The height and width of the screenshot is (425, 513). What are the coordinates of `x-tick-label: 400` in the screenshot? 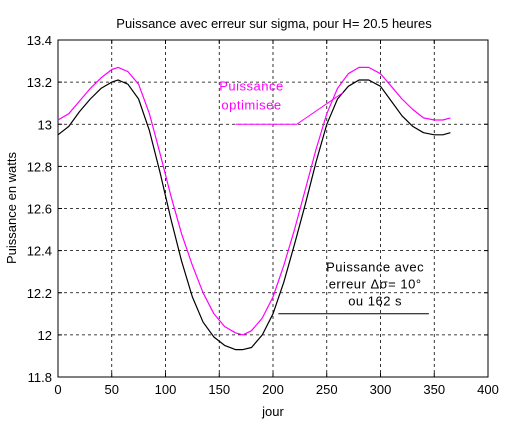 It's located at (488, 389).